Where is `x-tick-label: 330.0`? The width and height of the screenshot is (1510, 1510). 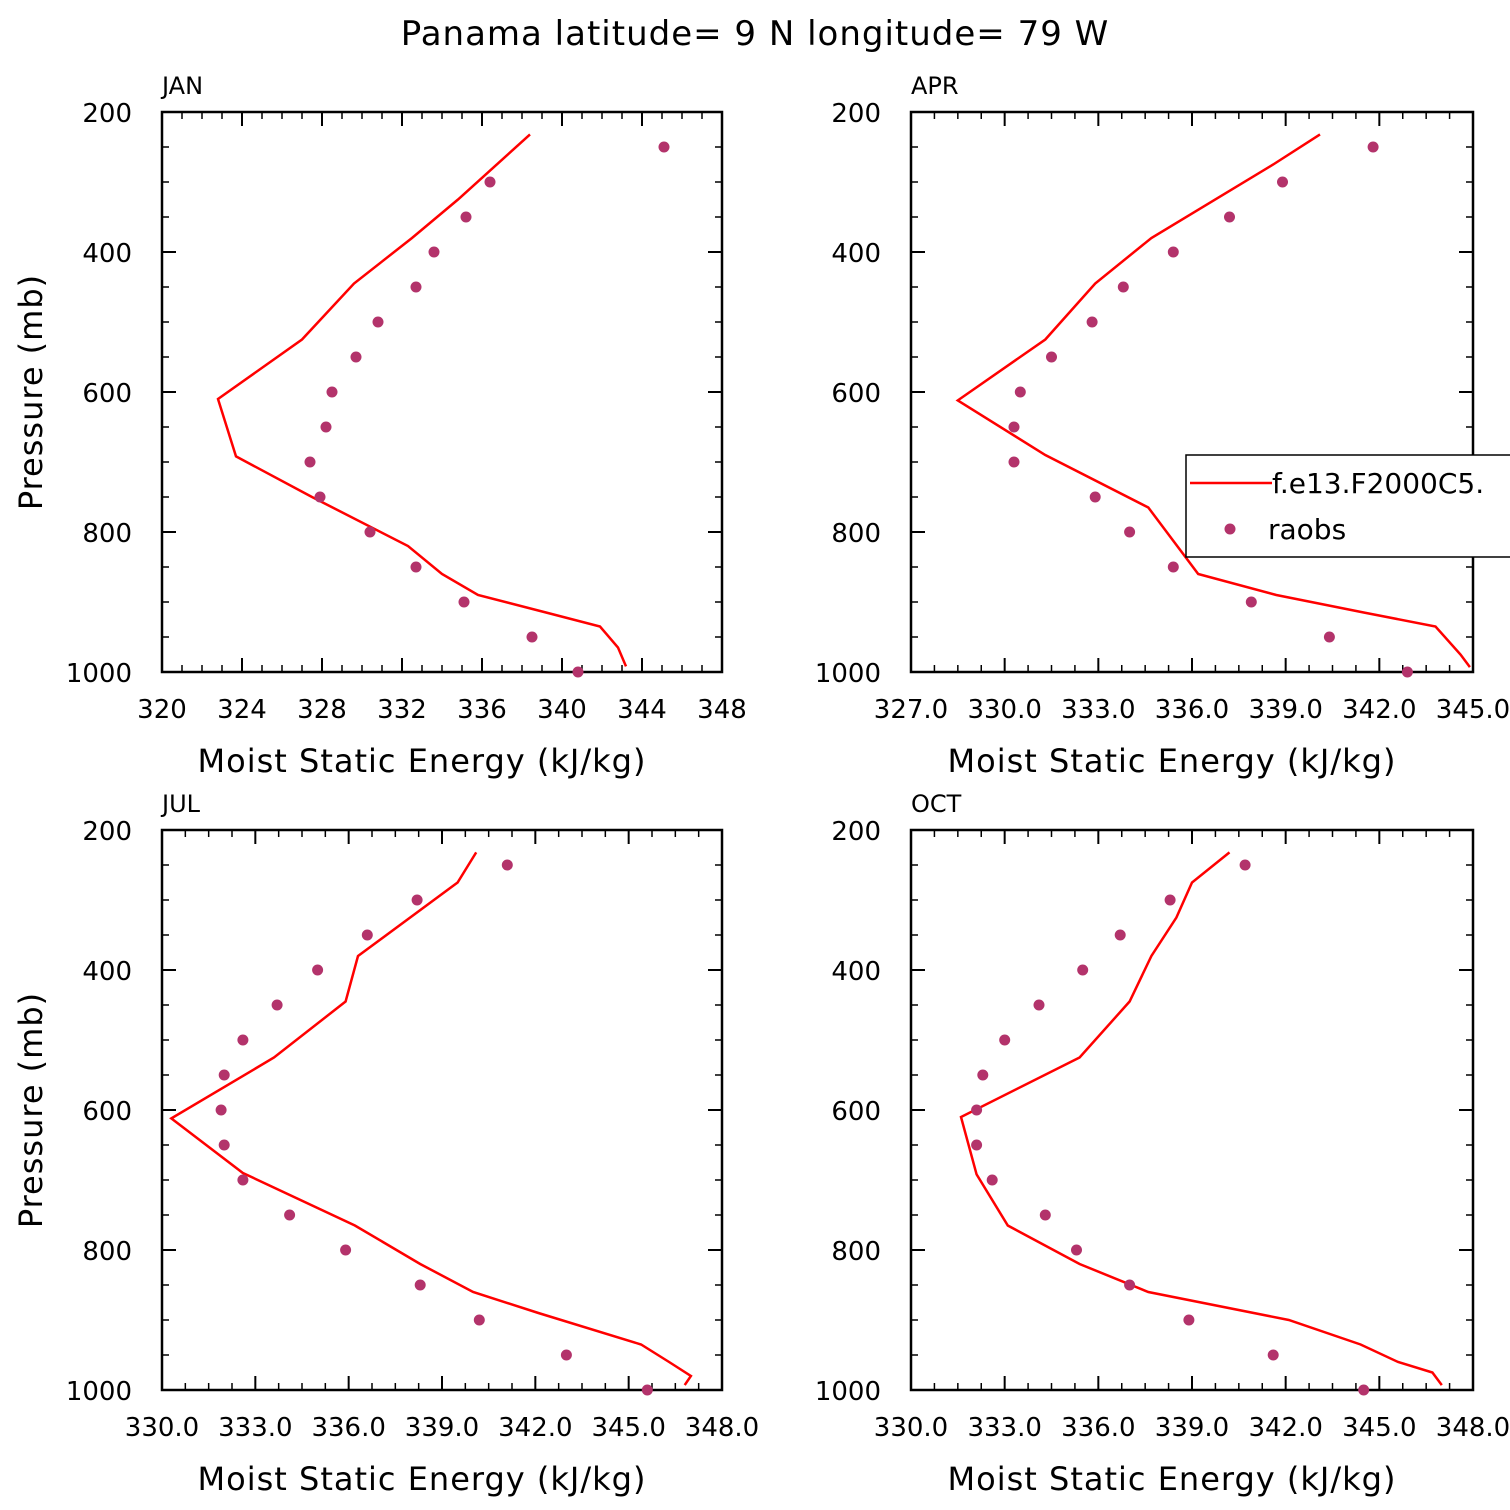 x-tick-label: 330.0 is located at coordinates (162, 1428).